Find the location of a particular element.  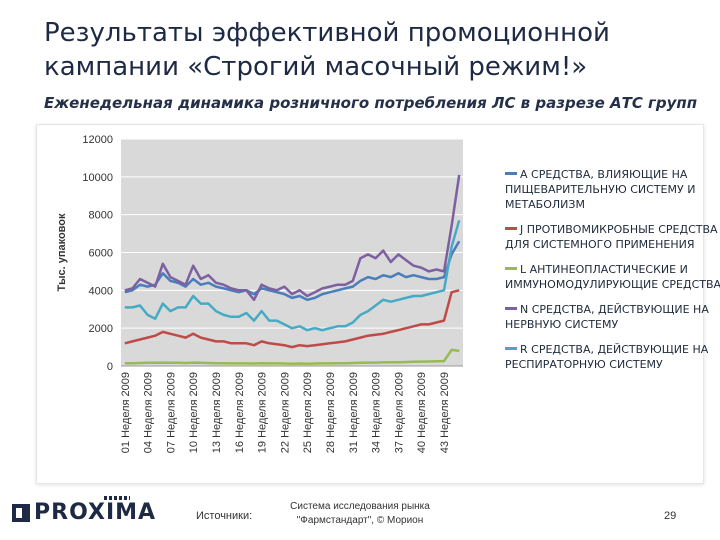

title-line-2: кампании «Строгий масочный режим!» is located at coordinates (316, 67).